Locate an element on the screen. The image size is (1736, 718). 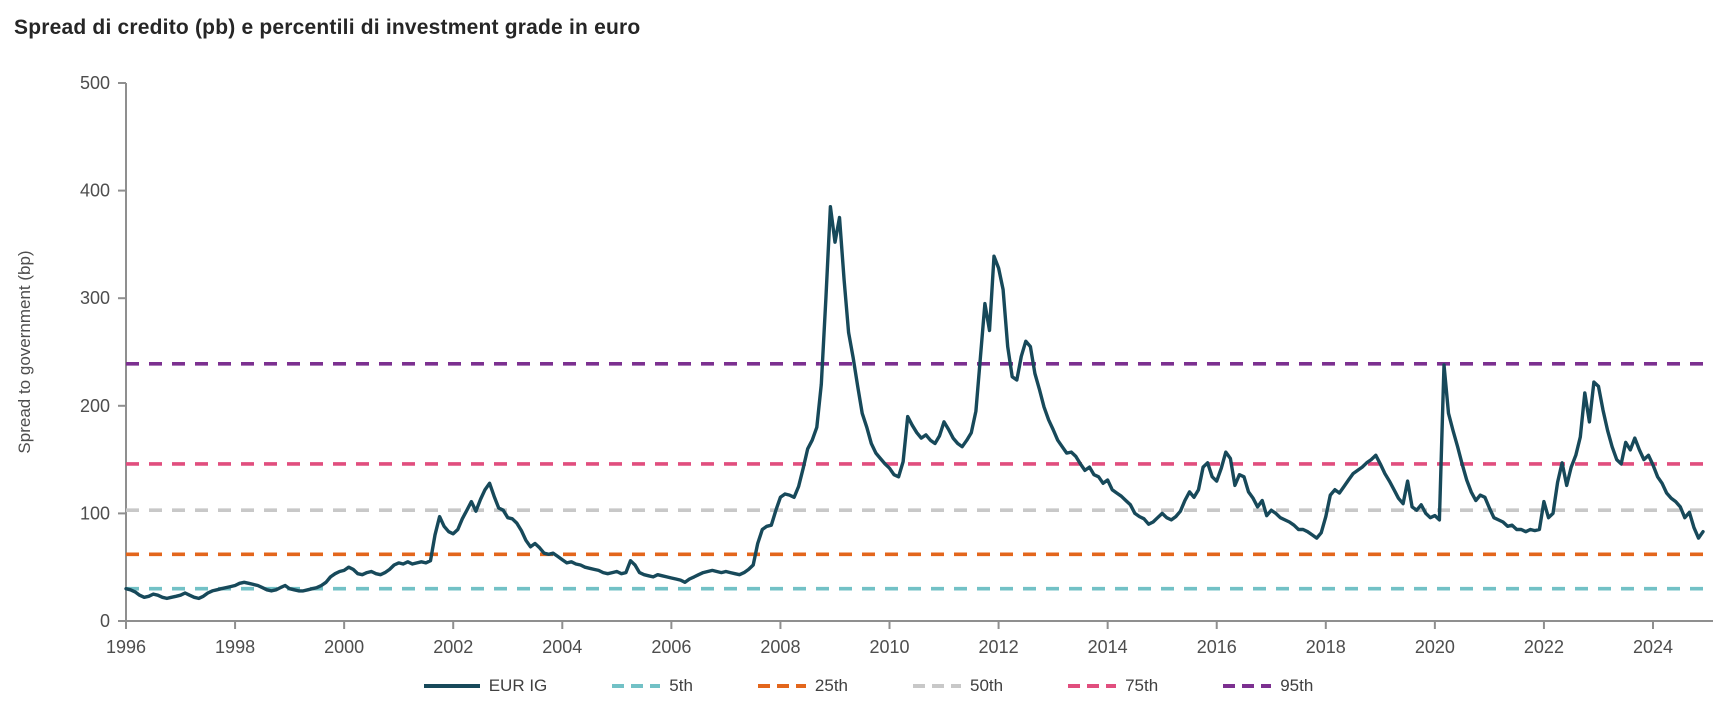
x-tick-label: 2010 is located at coordinates (889, 647).